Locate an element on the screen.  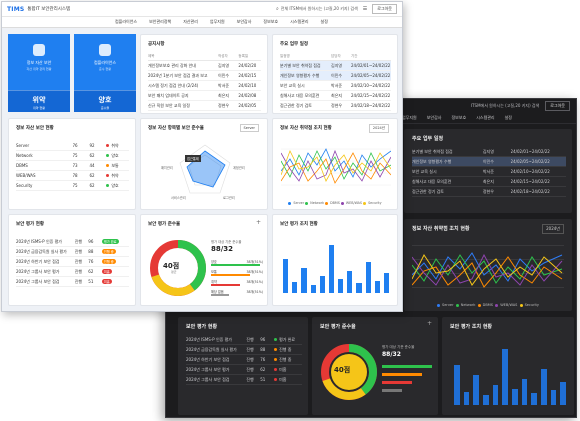
radar-label: 로그관리 is located at coordinates (229, 198).